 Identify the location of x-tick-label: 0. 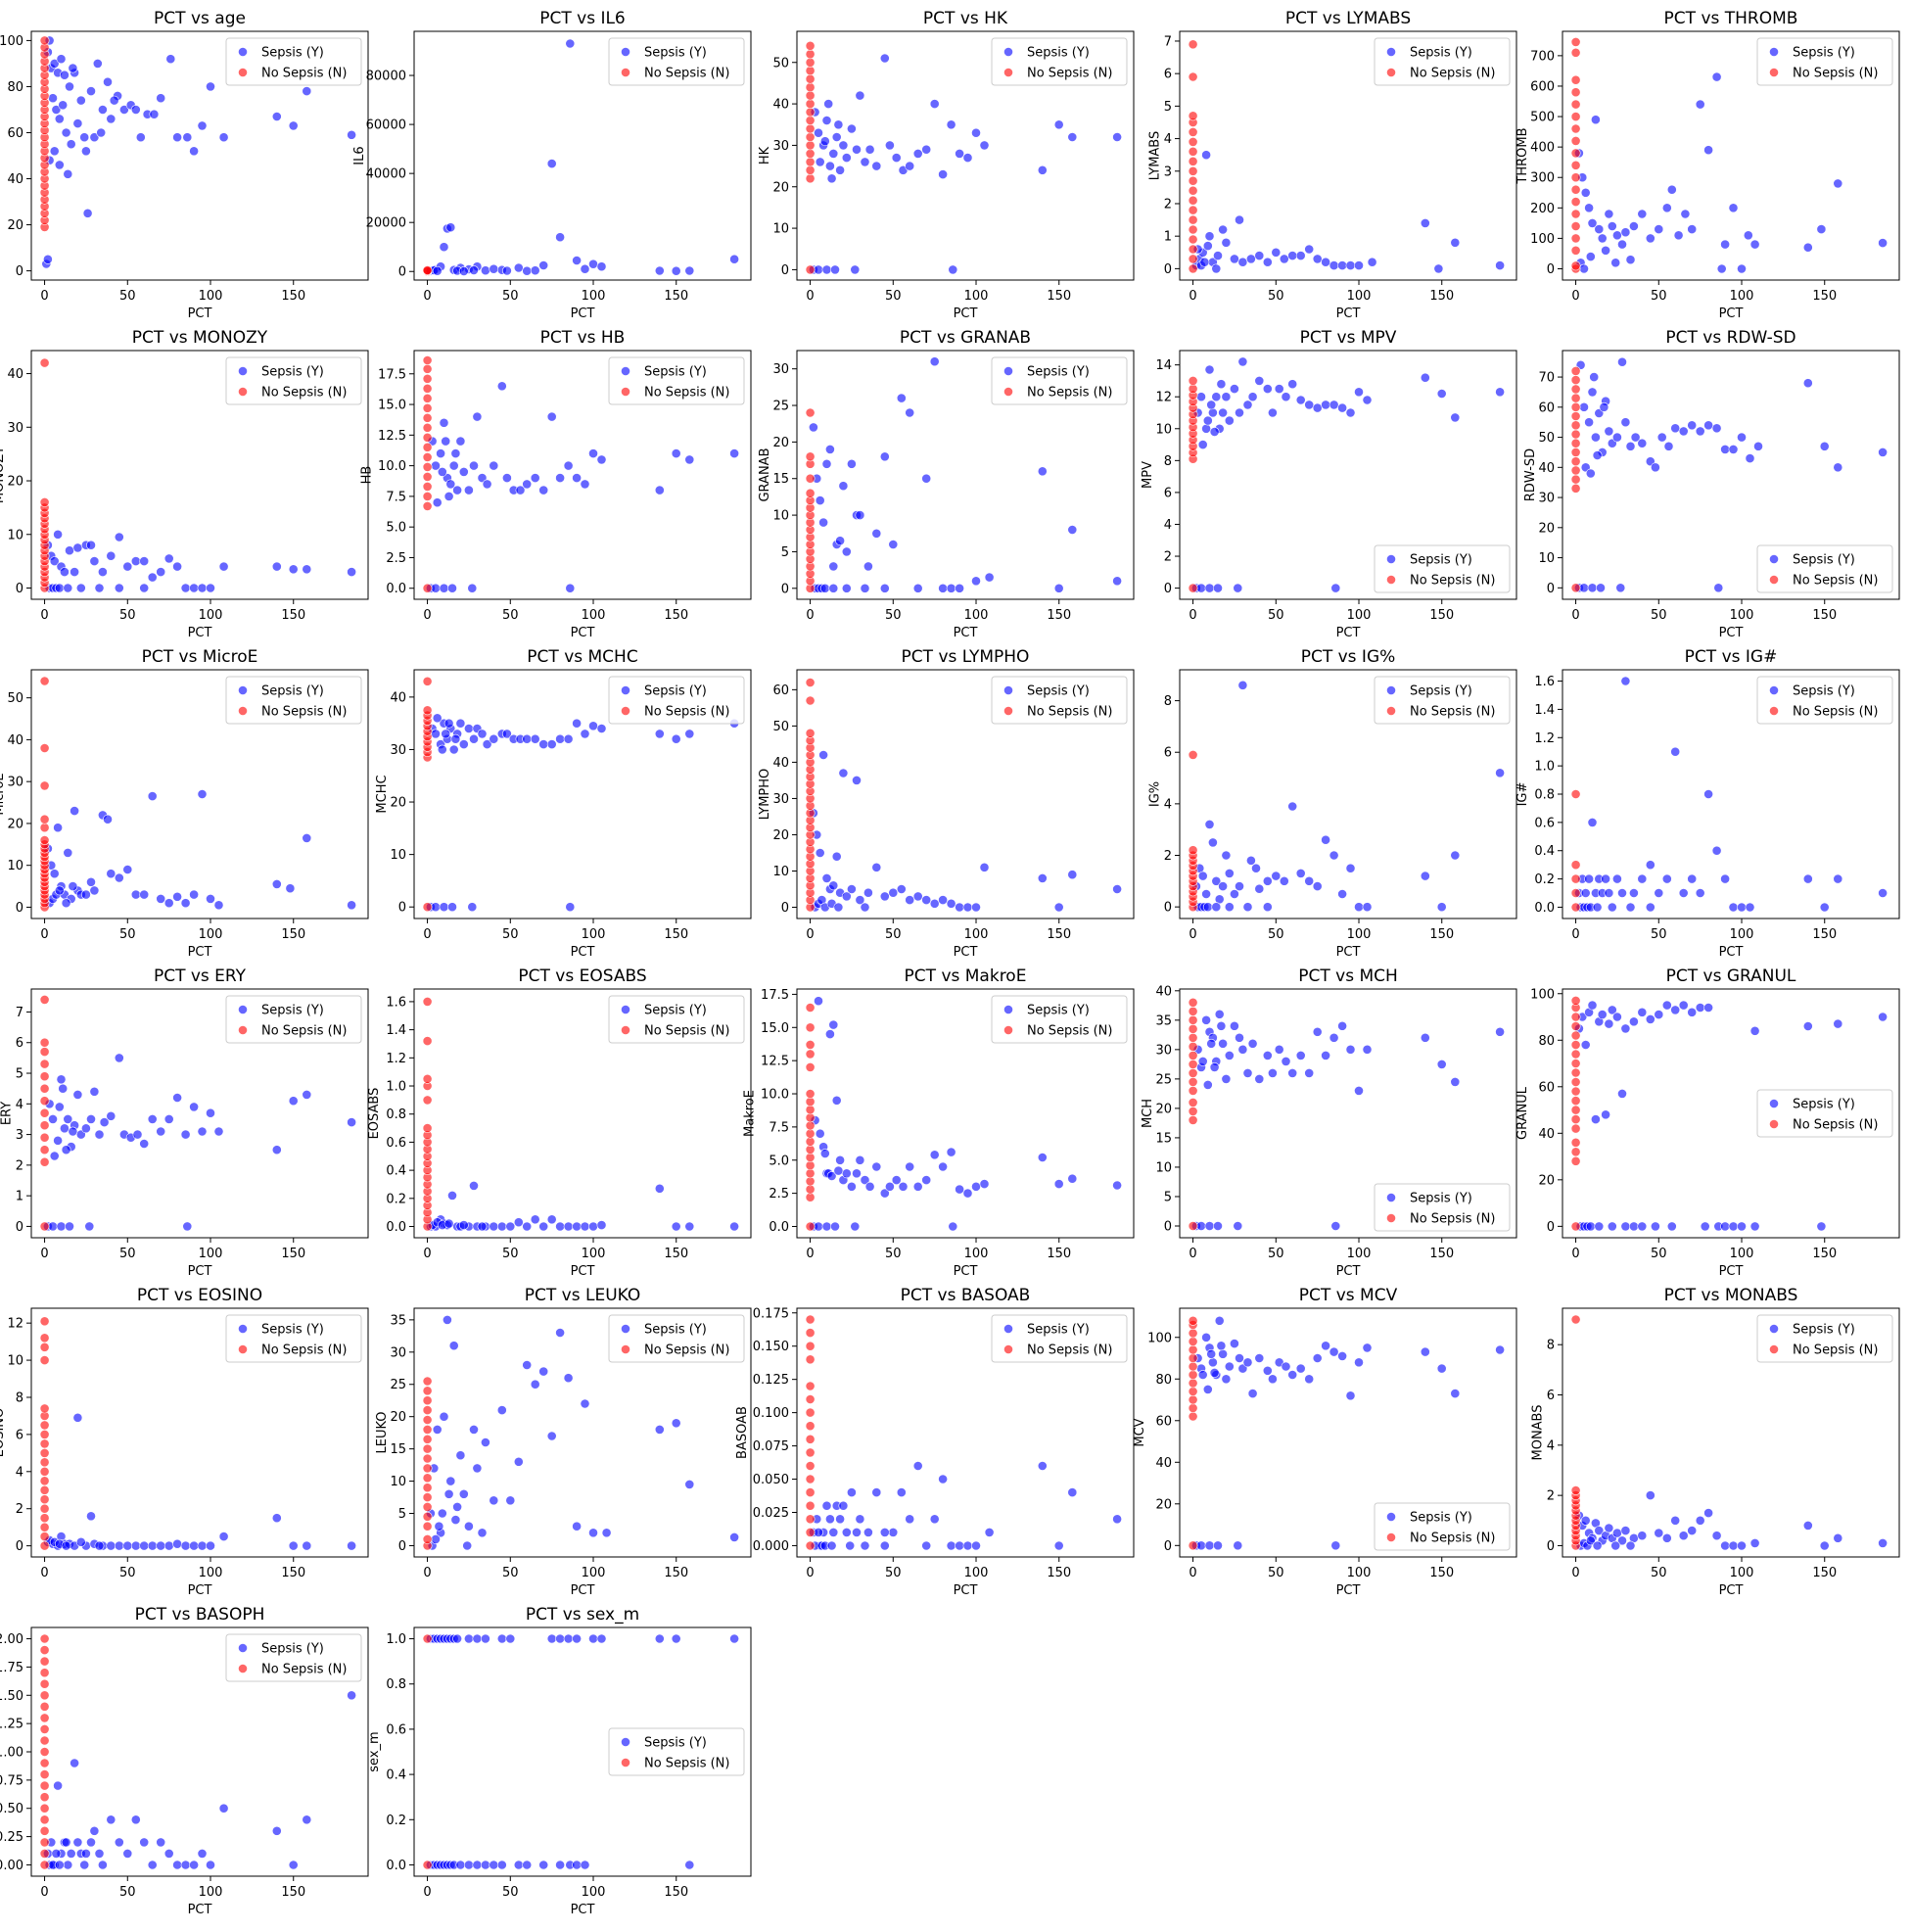
(810, 296).